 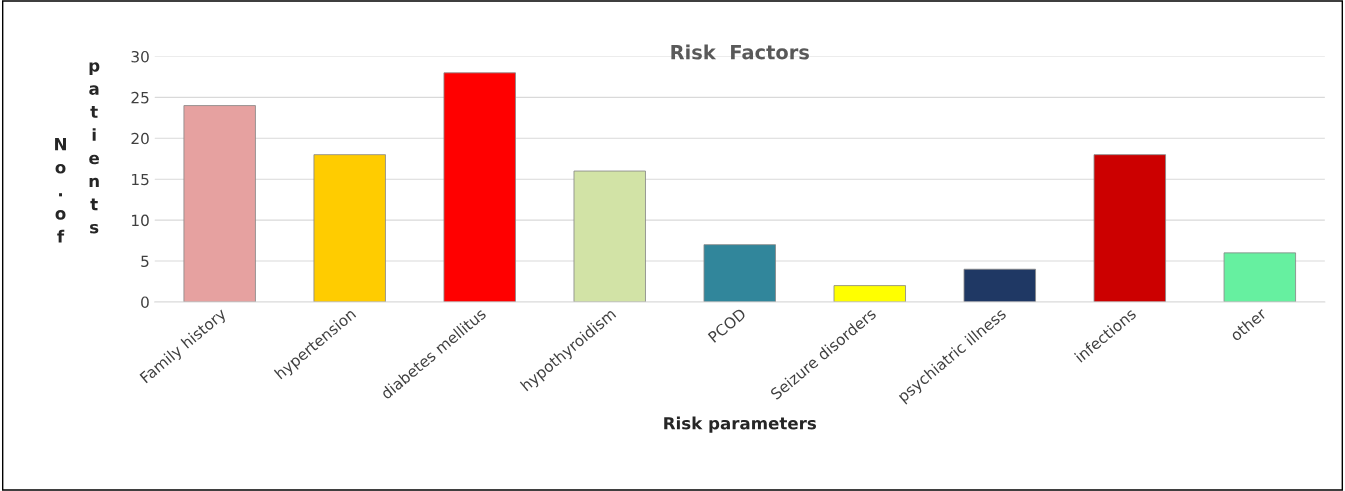 What do you see at coordinates (145, 261) in the screenshot?
I see `y-tick-label: 5` at bounding box center [145, 261].